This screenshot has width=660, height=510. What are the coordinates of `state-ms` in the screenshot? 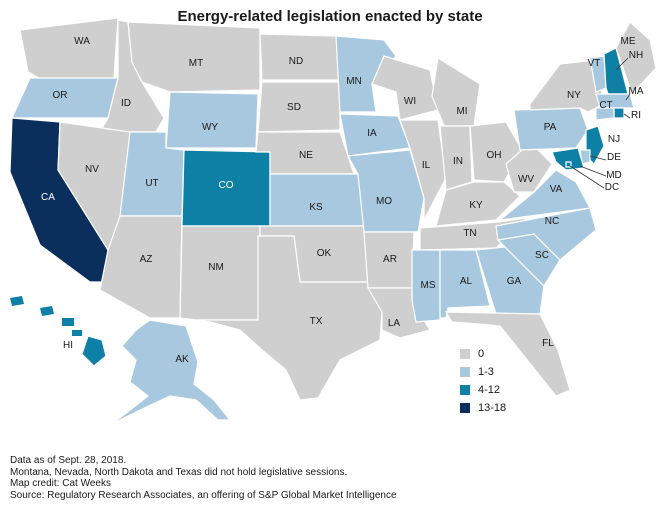 It's located at (426, 286).